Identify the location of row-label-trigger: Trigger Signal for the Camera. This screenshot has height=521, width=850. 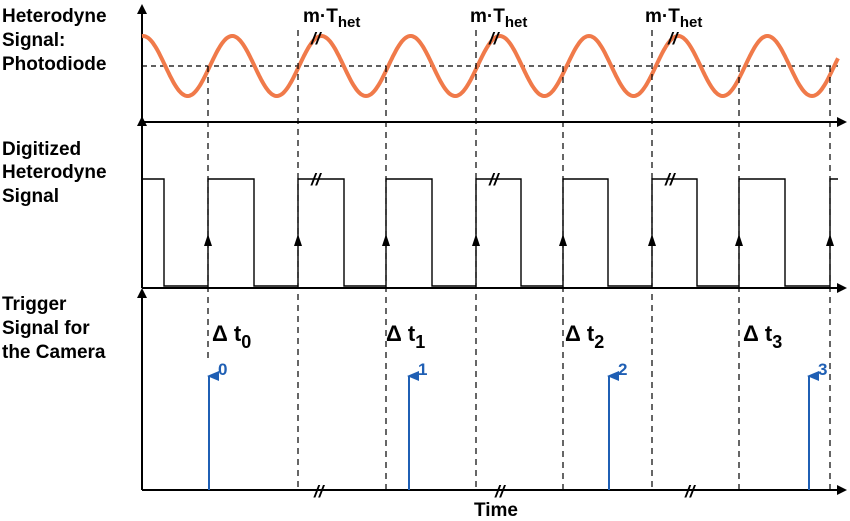
(54, 328).